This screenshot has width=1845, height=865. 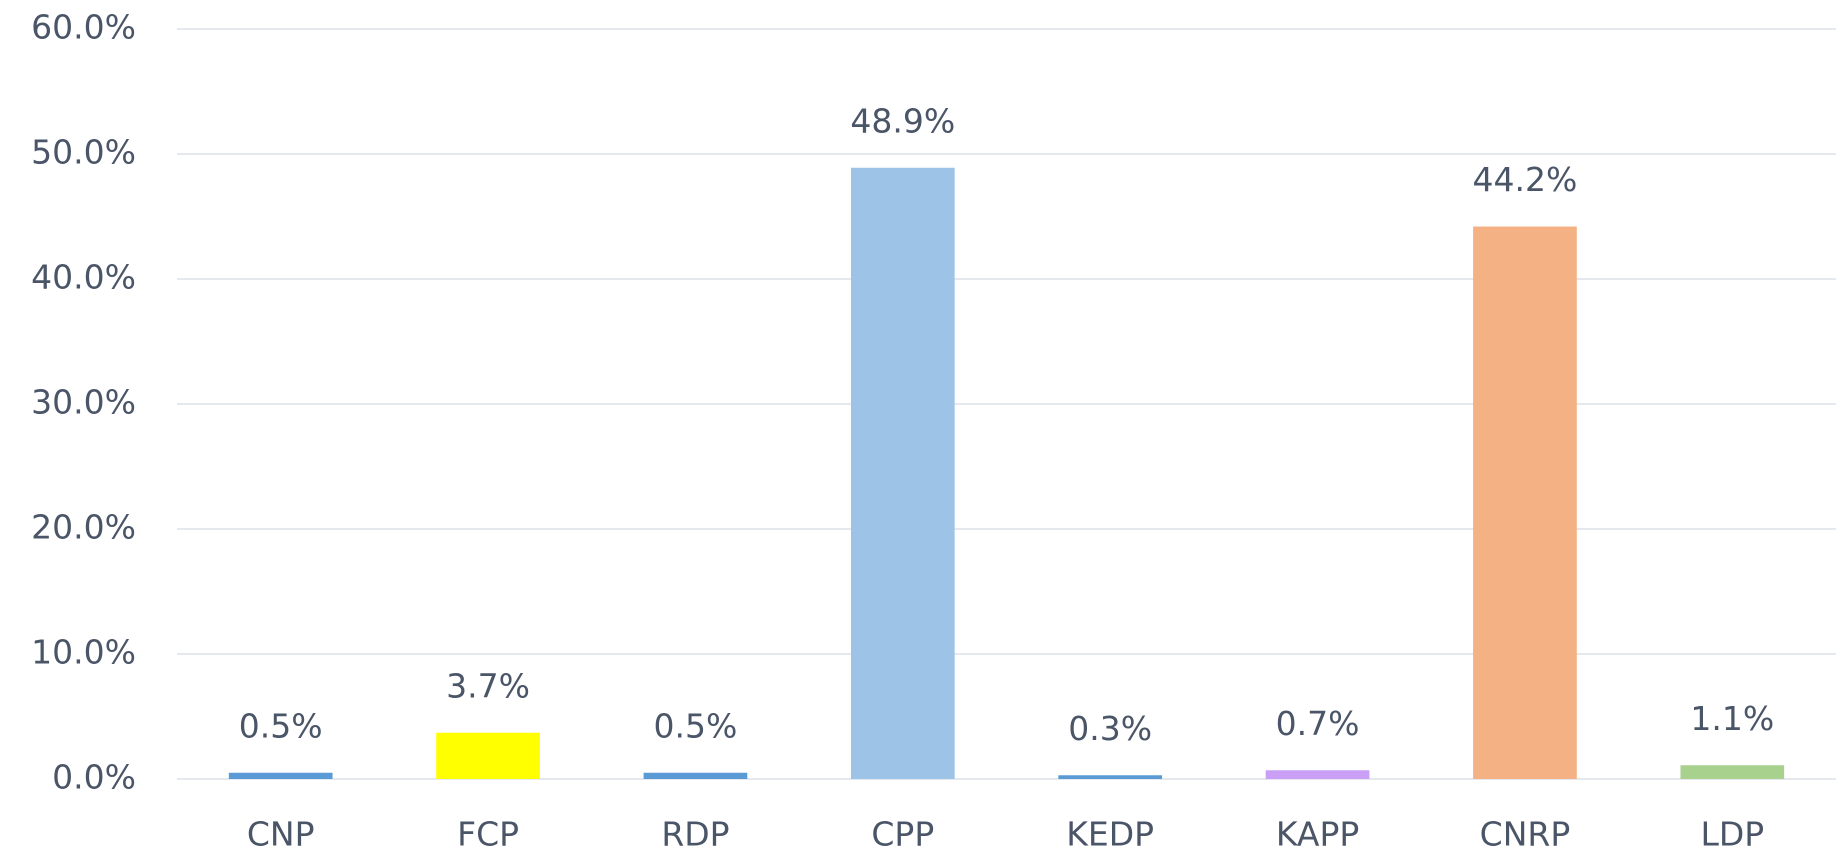 What do you see at coordinates (83, 277) in the screenshot?
I see `y-tick-label: 40.0%` at bounding box center [83, 277].